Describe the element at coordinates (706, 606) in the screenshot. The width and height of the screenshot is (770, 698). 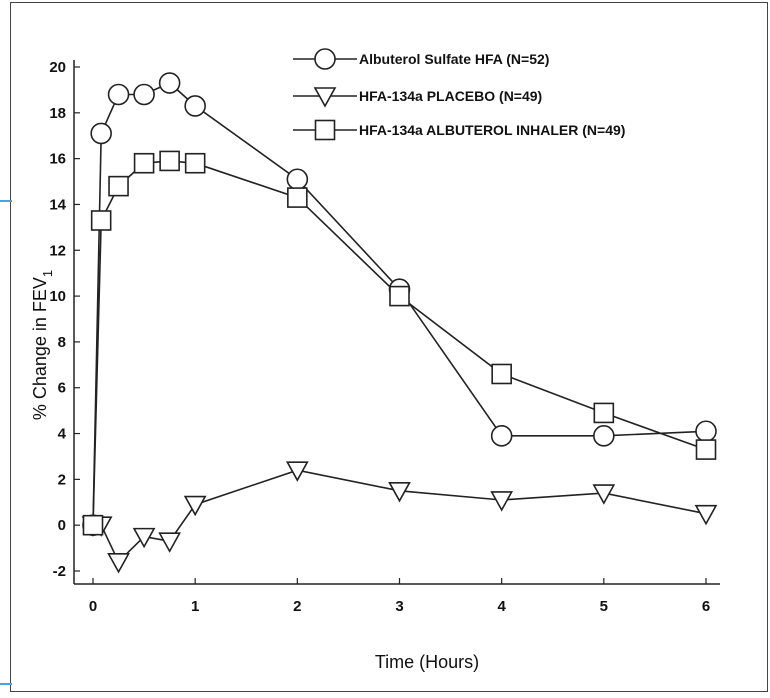
I see `x-tick-label: 6` at that location.